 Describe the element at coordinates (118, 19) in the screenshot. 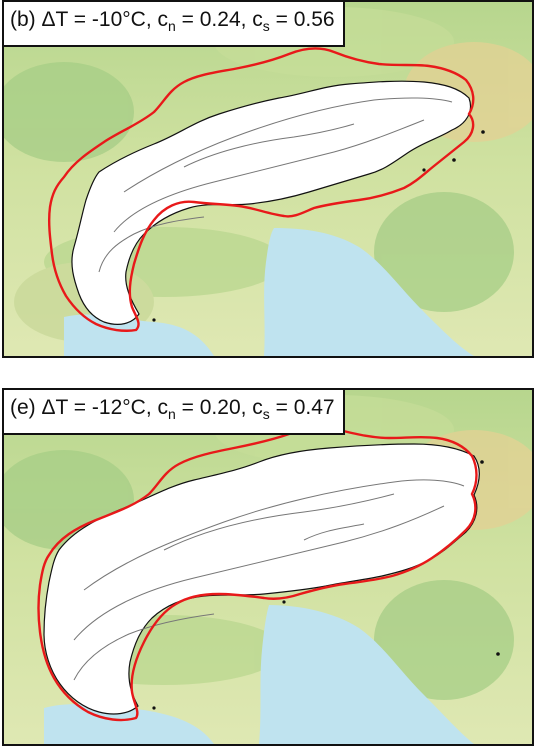

I see `label-dt: -10°C` at that location.